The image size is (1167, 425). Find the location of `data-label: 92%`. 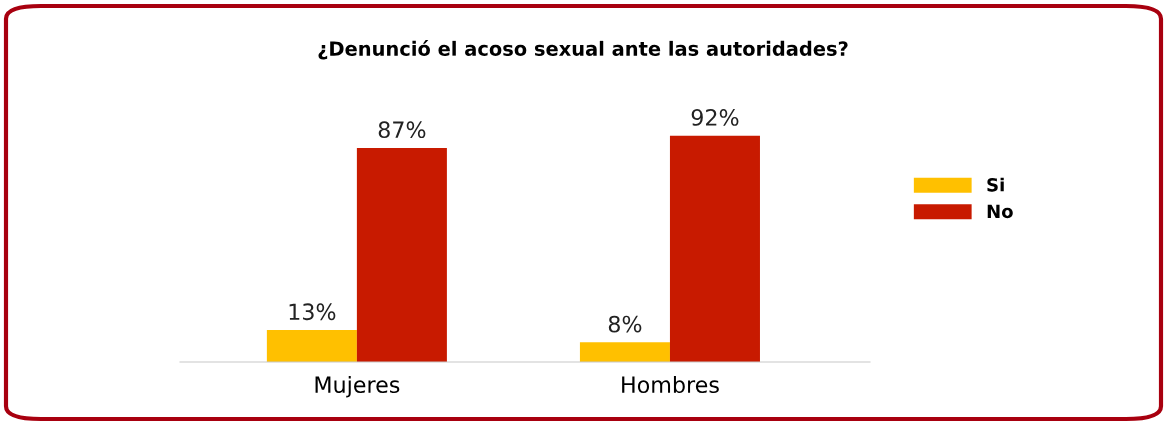

data-label: 92% is located at coordinates (715, 117).